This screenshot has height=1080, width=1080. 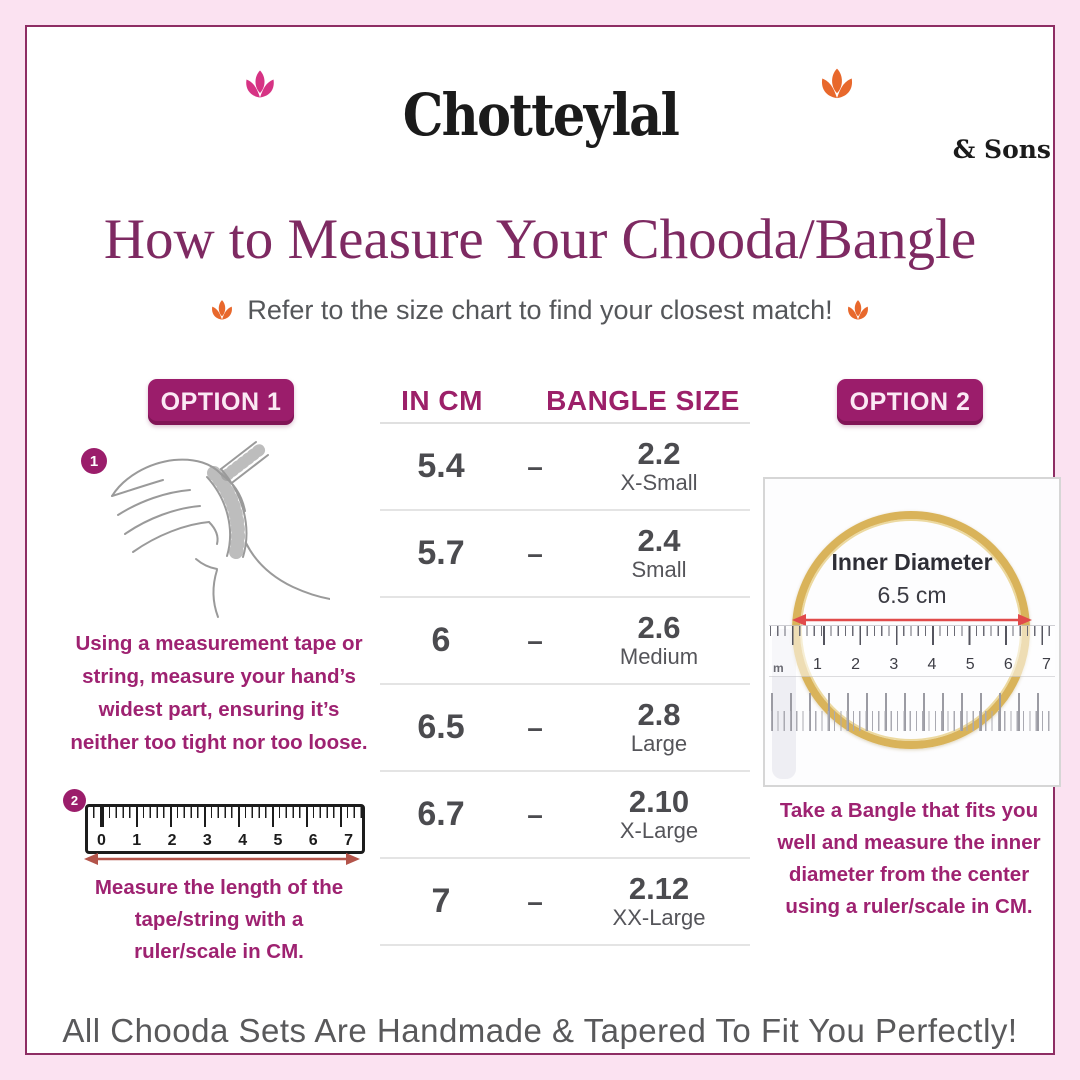 I want to click on bangle-size-value: 2.6, so click(x=659, y=627).